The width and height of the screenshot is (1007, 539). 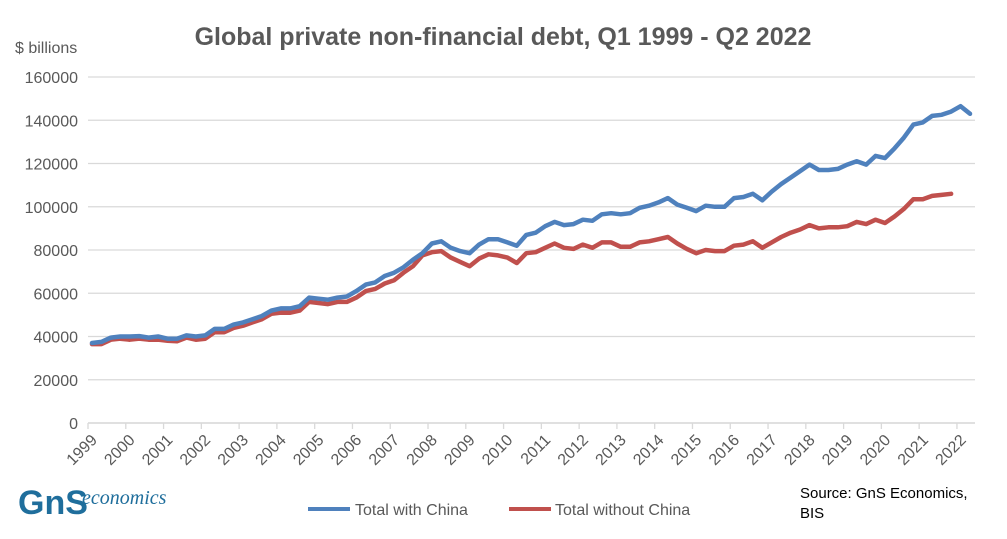 I want to click on x-tick-label: 2005, so click(x=308, y=450).